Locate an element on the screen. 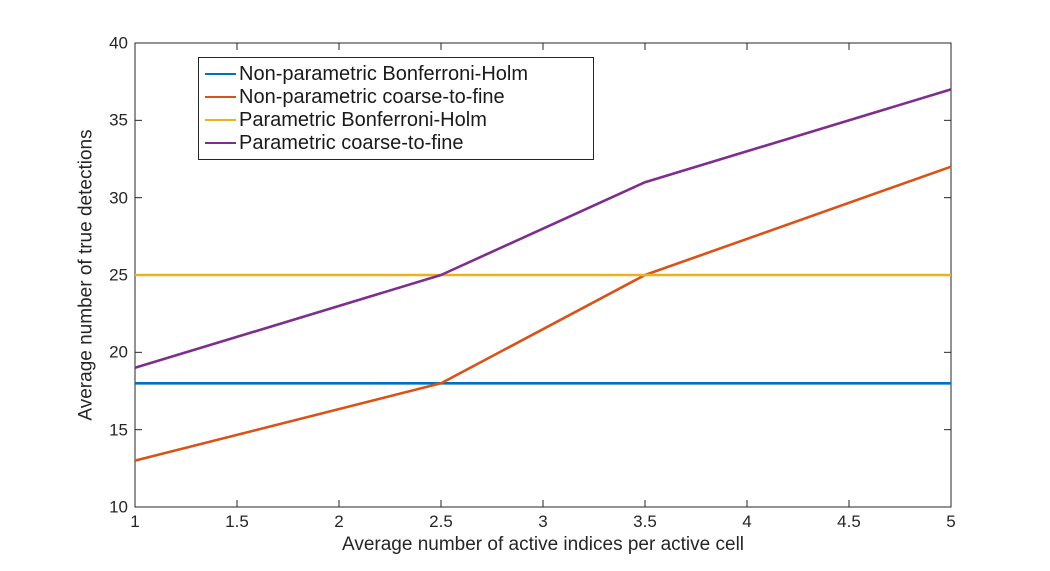 This screenshot has width=1050, height=571. legend-entry-2: Non-parametric coarse-to-fine is located at coordinates (397, 97).